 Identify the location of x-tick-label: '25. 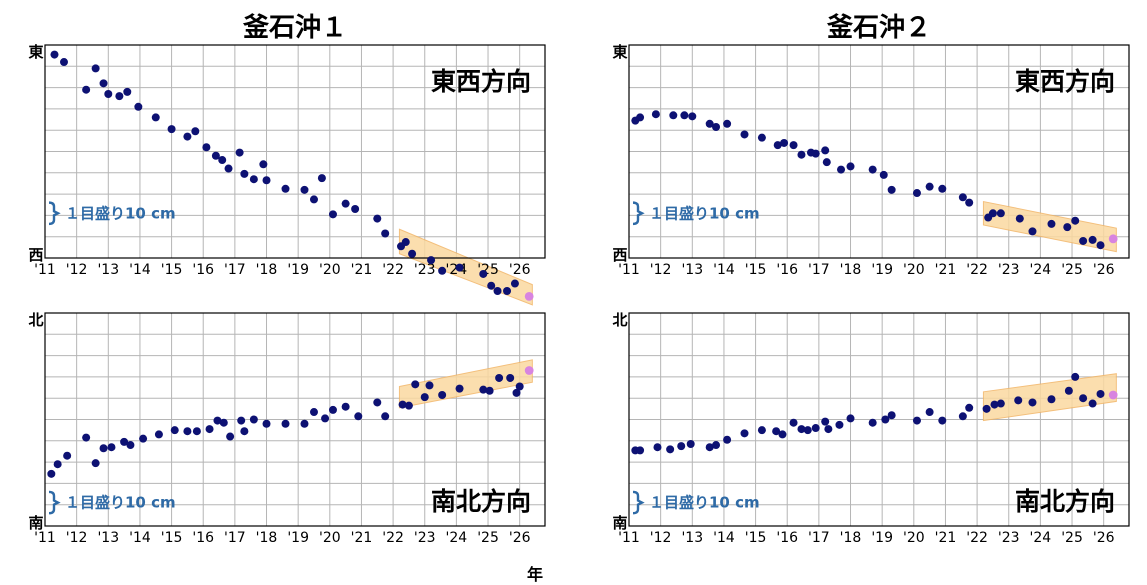
(1072, 270).